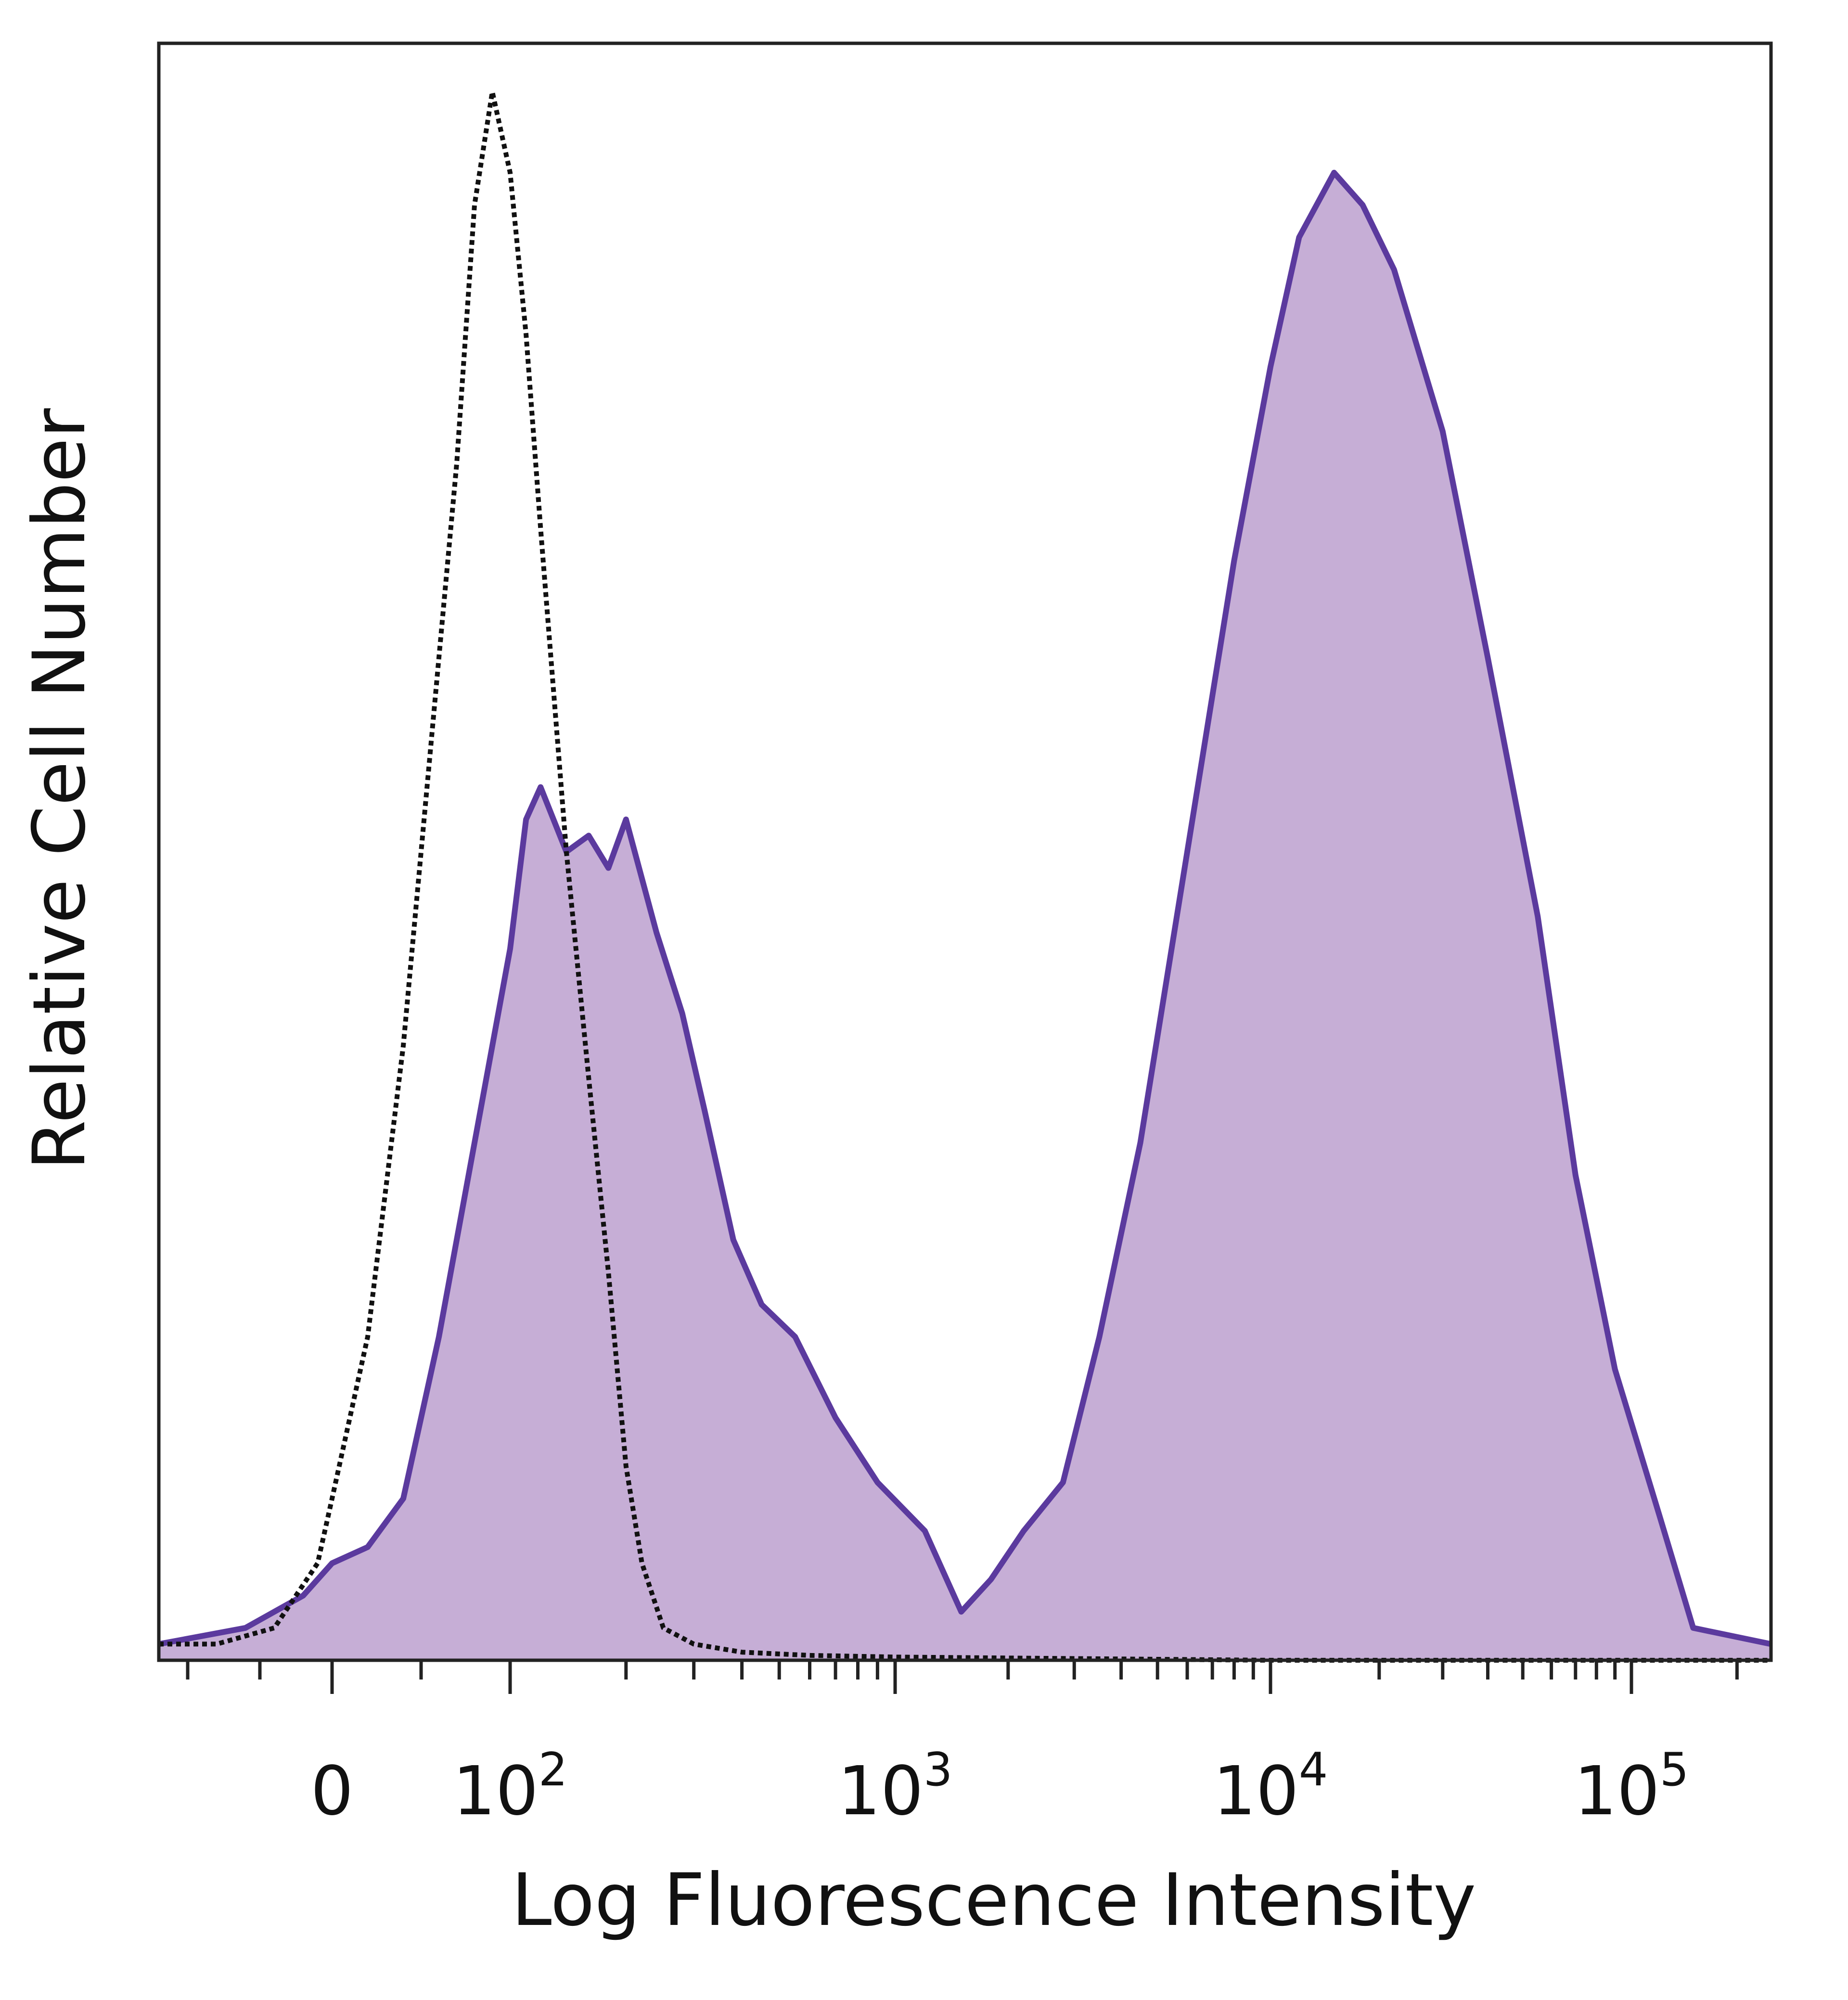 The height and width of the screenshot is (2000, 1848). Describe the element at coordinates (994, 1900) in the screenshot. I see `x-axis-title: Log Fluorescence Intensity` at that location.